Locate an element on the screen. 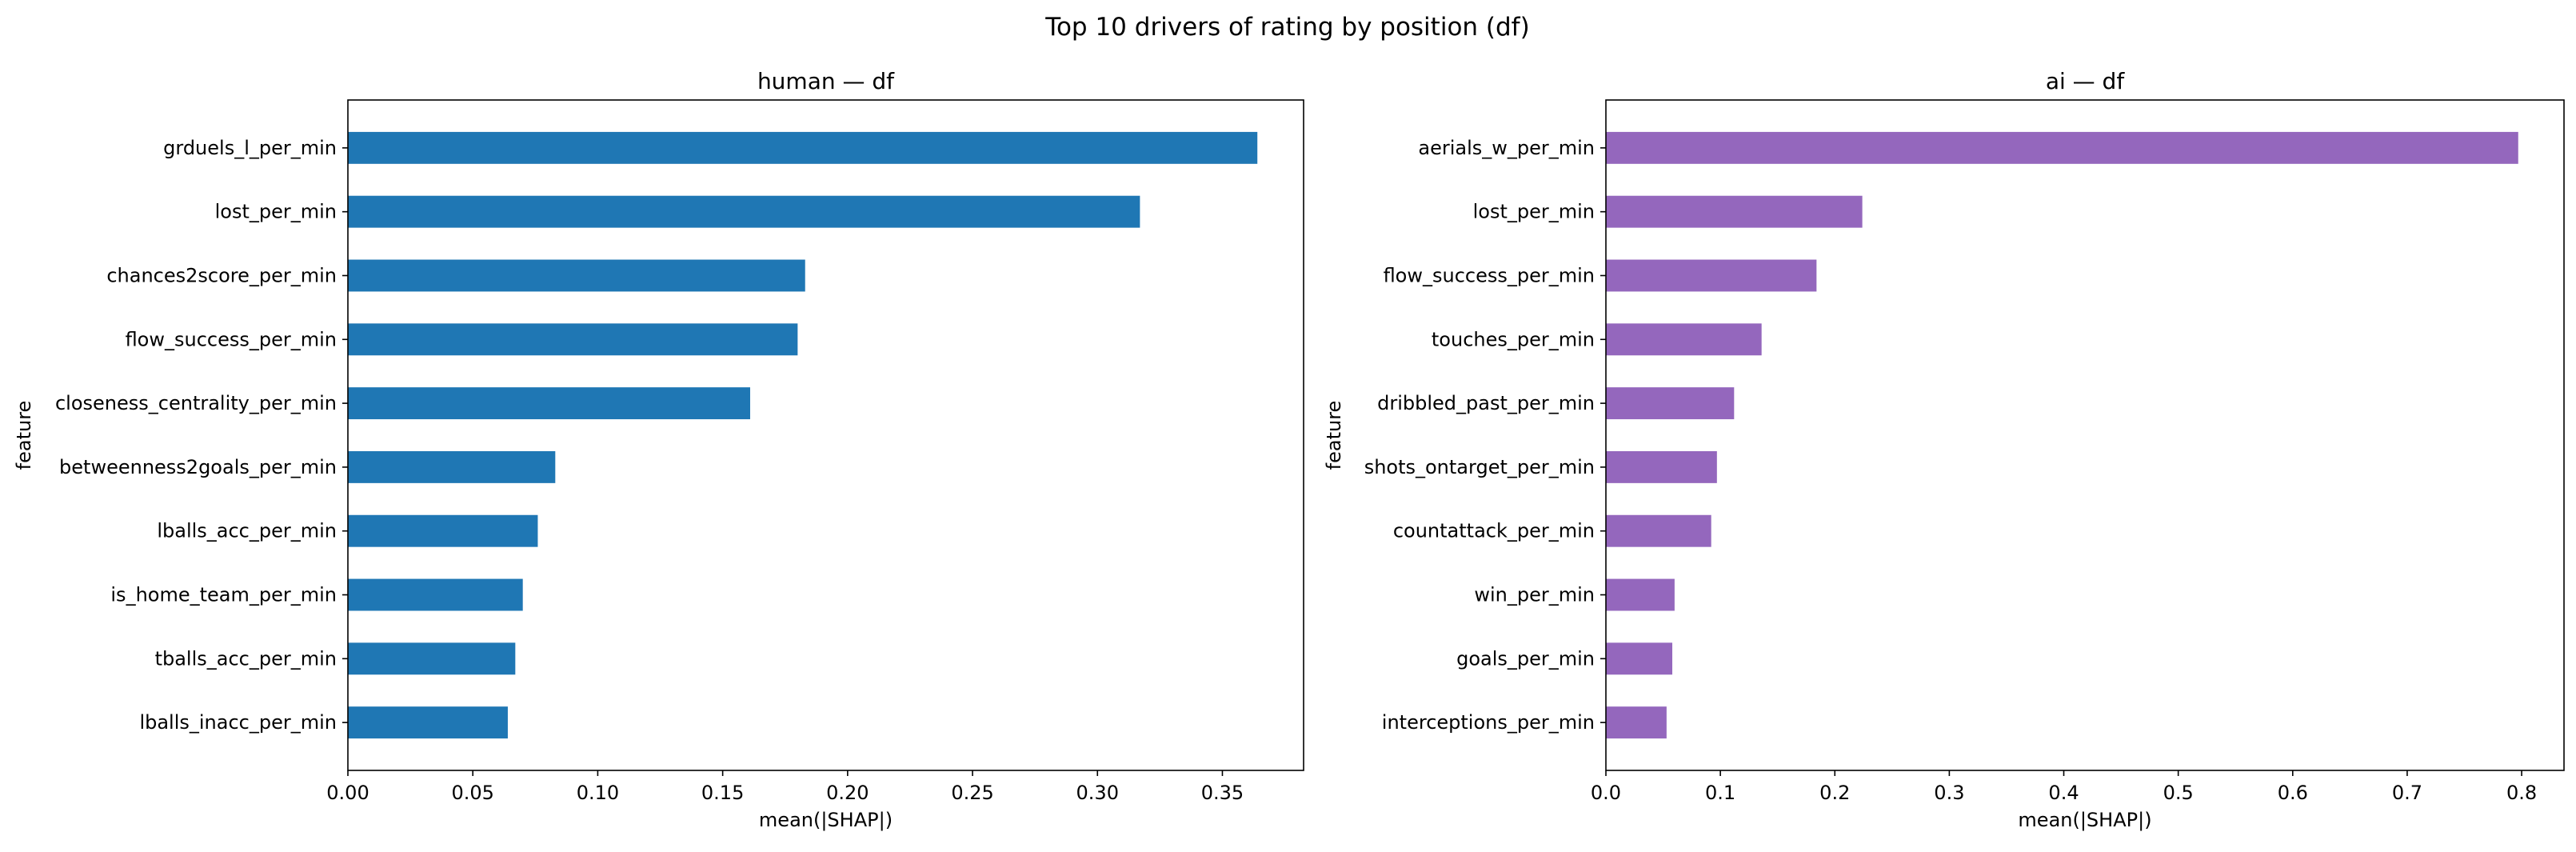 The width and height of the screenshot is (2576, 852). ai-xtick-label: 0.4 is located at coordinates (2064, 793).